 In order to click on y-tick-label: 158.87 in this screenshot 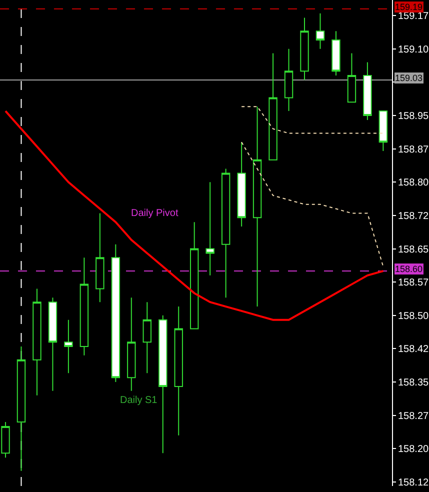, I will do `click(413, 150)`.